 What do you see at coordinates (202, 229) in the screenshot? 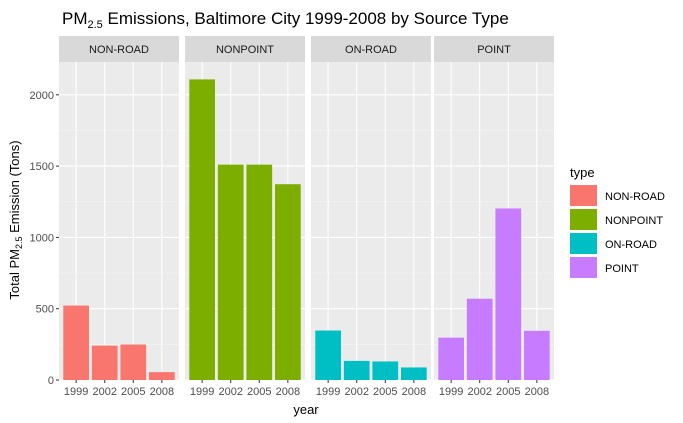
I see `bar-nonpoint-1999` at bounding box center [202, 229].